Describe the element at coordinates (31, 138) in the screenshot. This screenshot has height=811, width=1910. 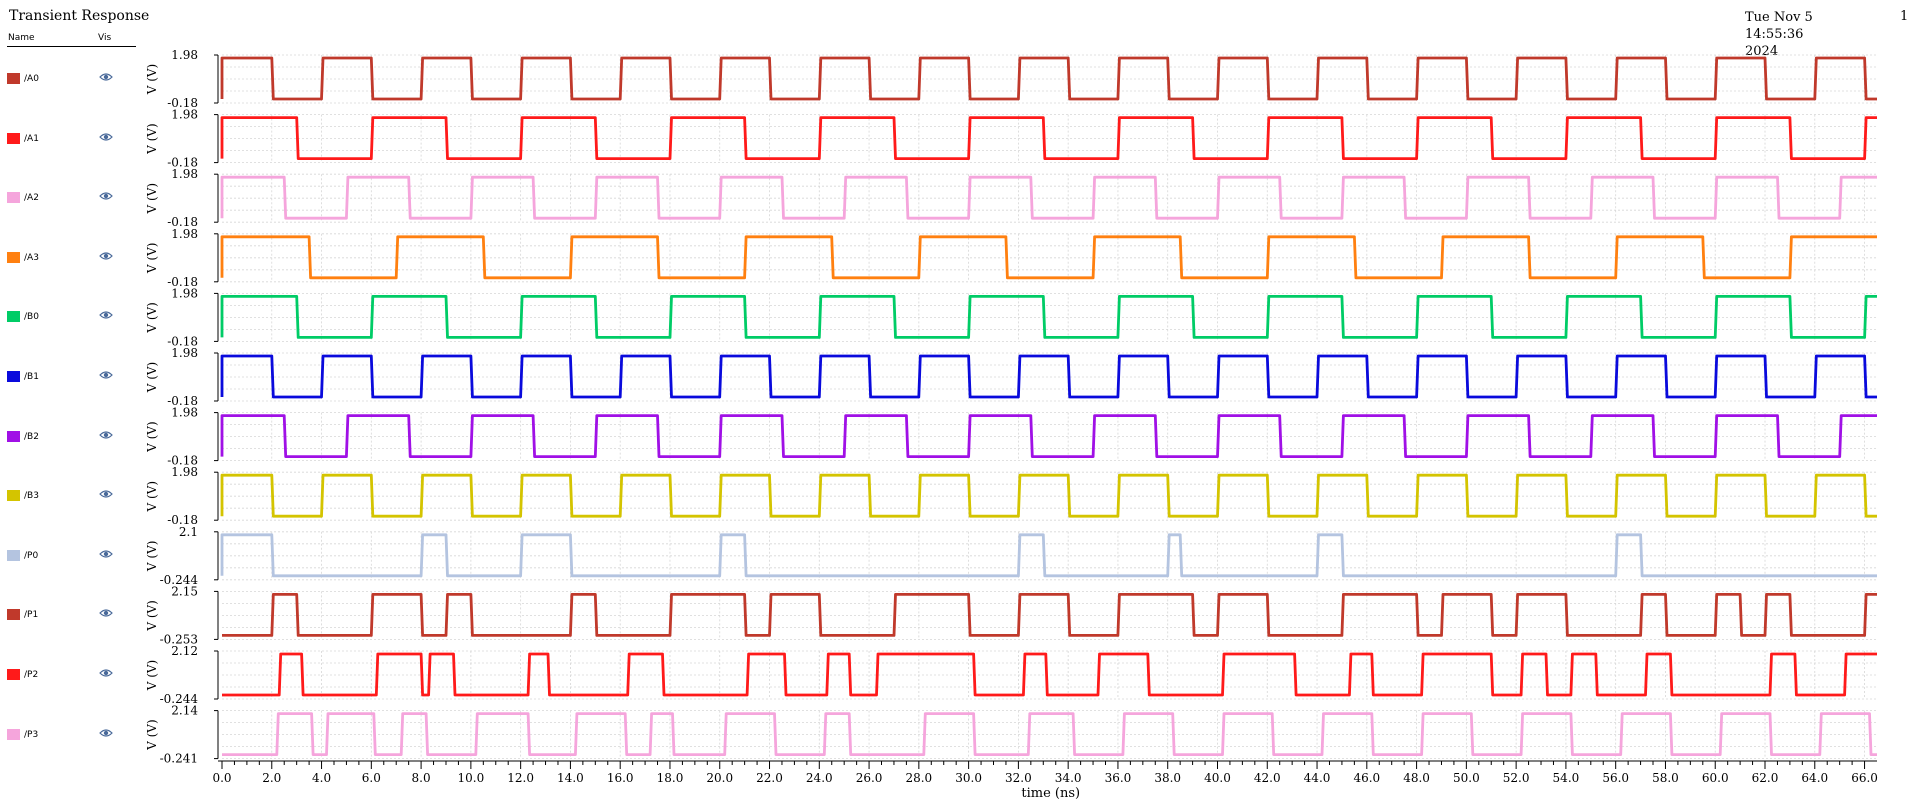
I see `legend-label: /A1` at that location.